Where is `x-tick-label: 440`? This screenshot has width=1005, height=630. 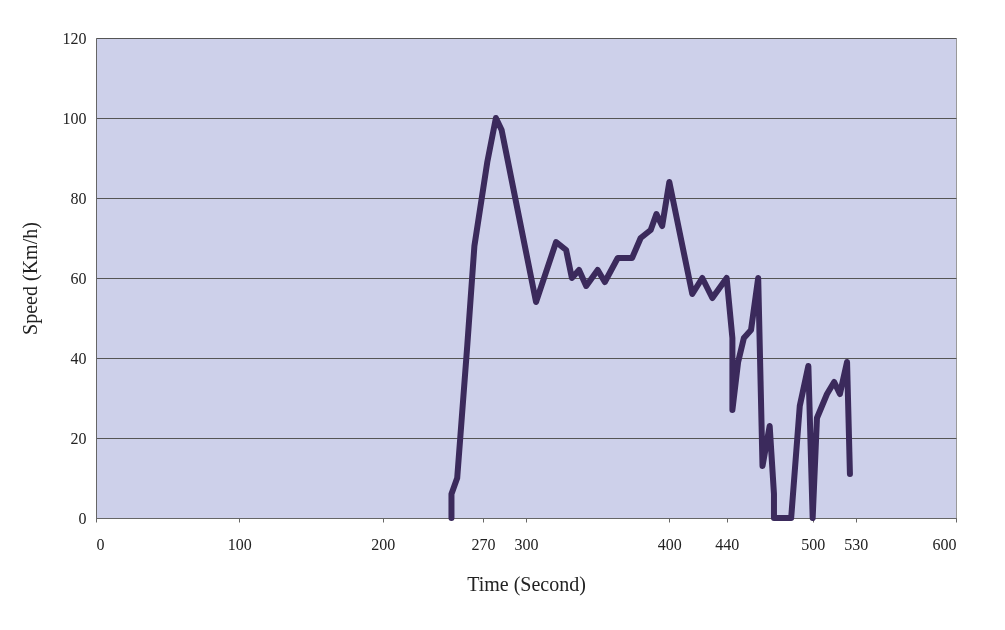
x-tick-label: 440 is located at coordinates (727, 544).